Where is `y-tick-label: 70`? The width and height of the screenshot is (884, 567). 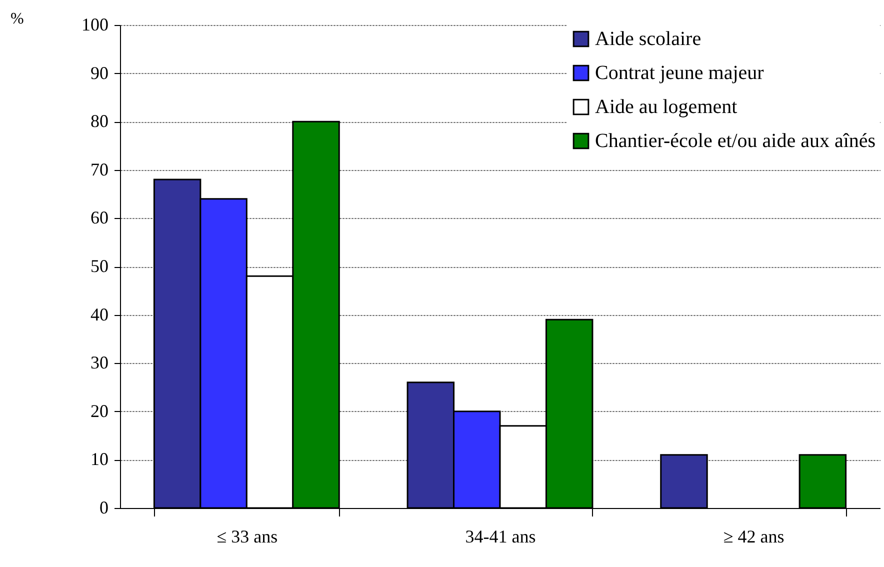 y-tick-label: 70 is located at coordinates (99, 169).